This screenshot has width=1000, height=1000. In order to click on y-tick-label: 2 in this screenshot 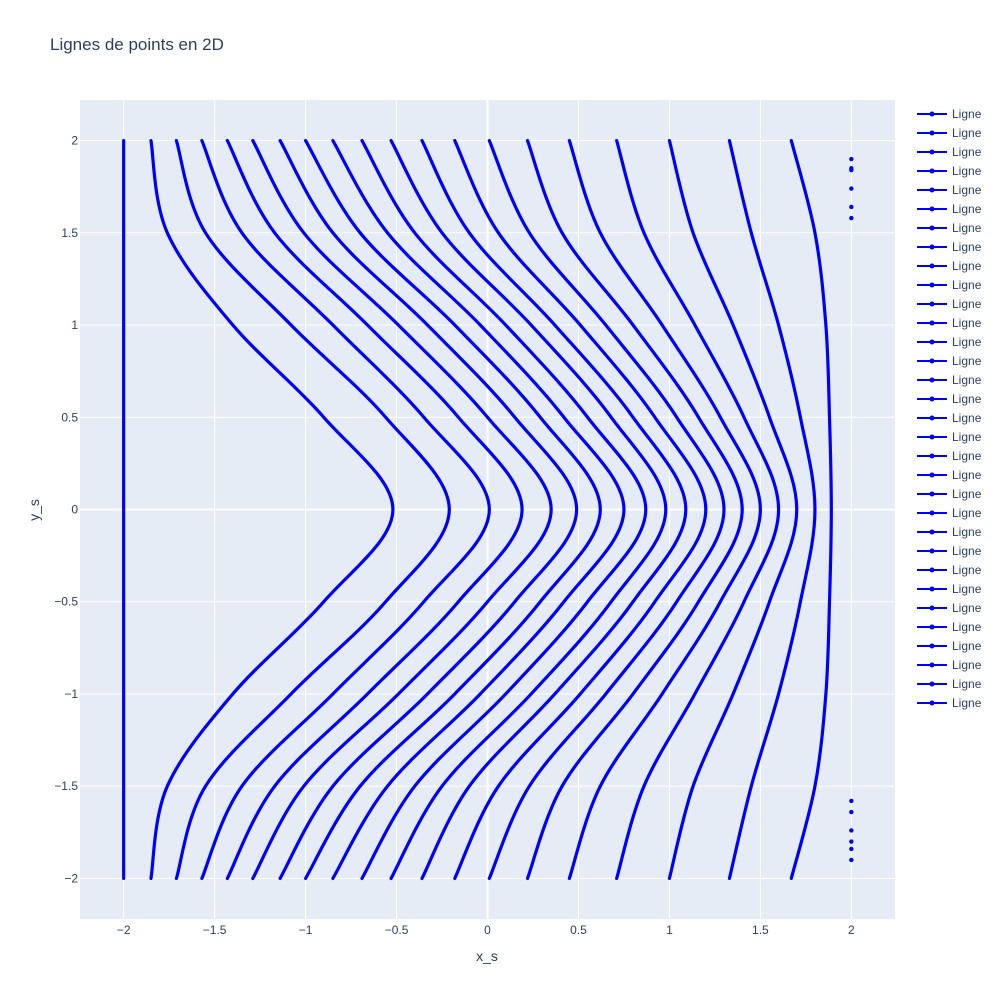, I will do `click(74, 141)`.